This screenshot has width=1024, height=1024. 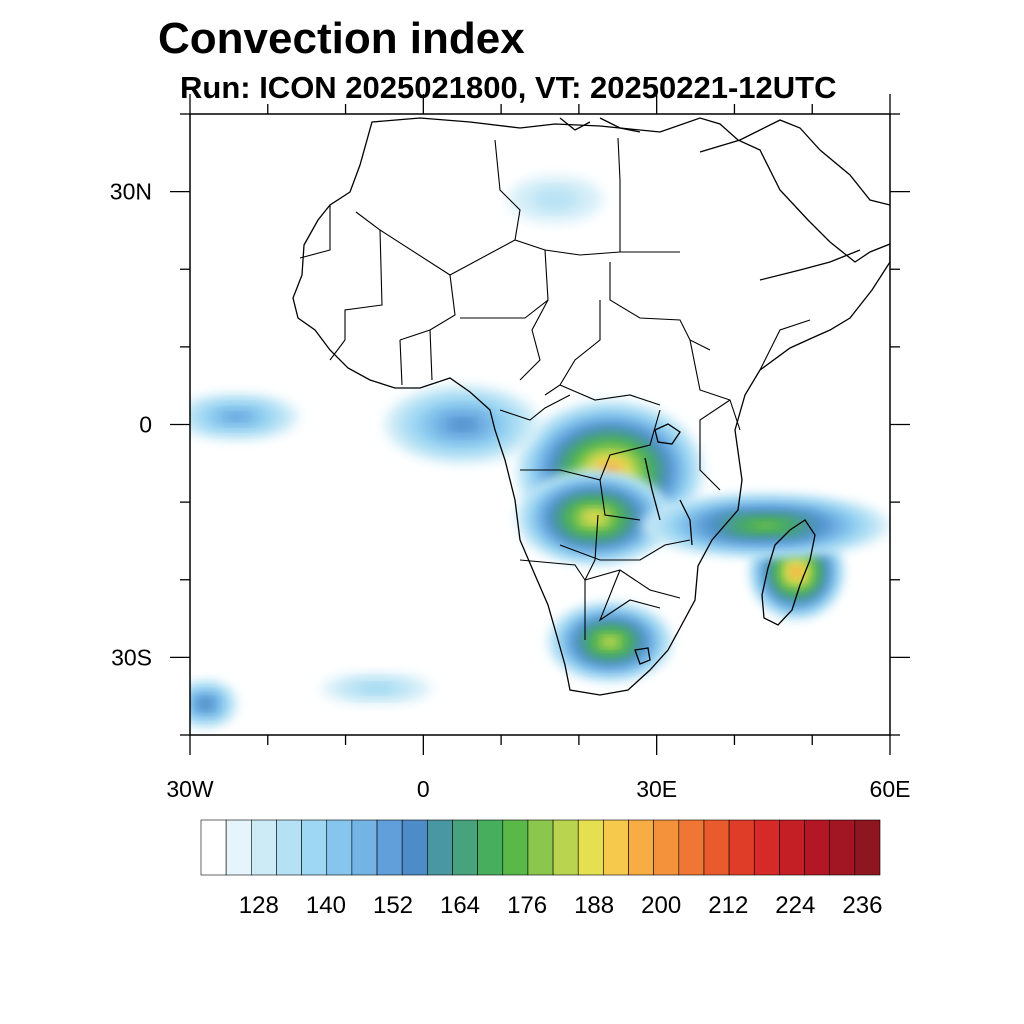 What do you see at coordinates (527, 905) in the screenshot?
I see `colorbar-label: 176` at bounding box center [527, 905].